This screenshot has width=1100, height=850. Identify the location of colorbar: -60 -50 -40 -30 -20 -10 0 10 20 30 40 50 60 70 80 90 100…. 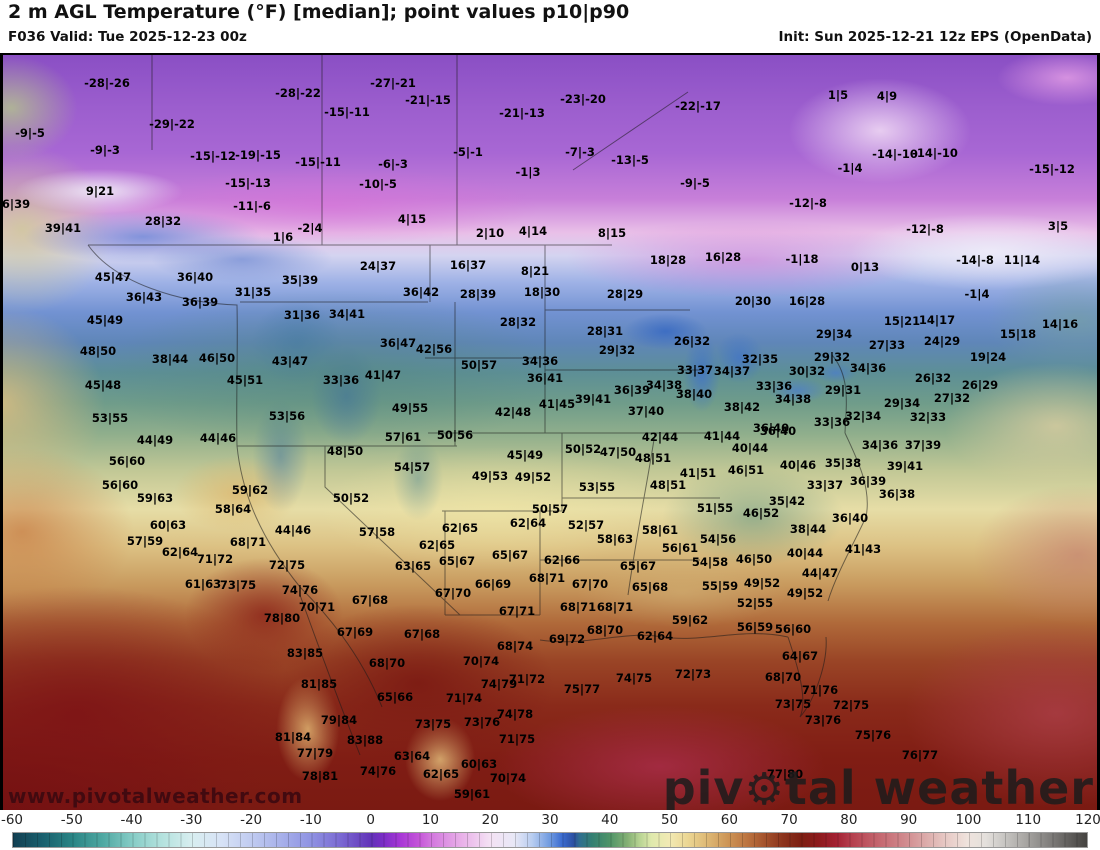
(550, 830).